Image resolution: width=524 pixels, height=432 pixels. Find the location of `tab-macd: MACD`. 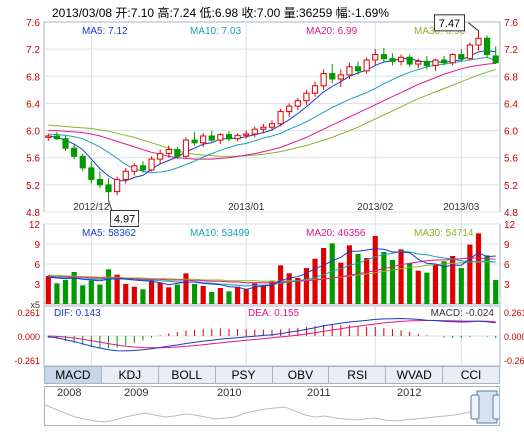

tab-macd: MACD is located at coordinates (73, 375).